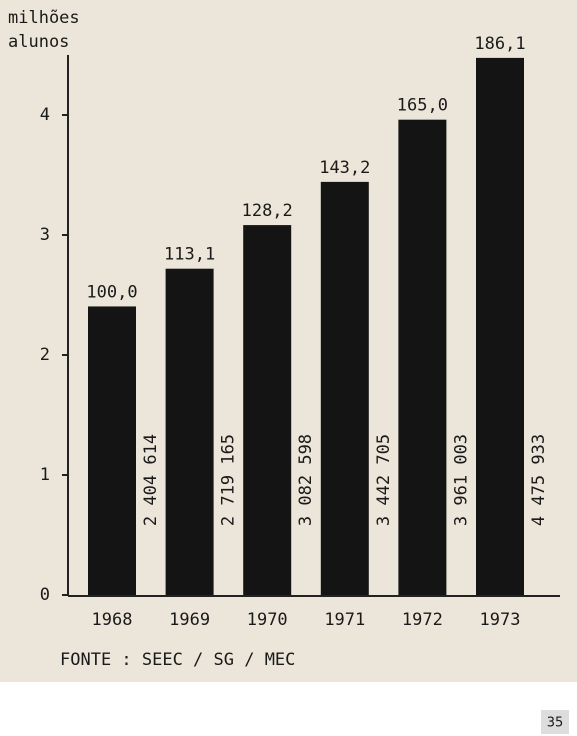 This screenshot has height=736, width=577. Describe the element at coordinates (189, 620) in the screenshot. I see `x-tick-label: 1969` at that location.